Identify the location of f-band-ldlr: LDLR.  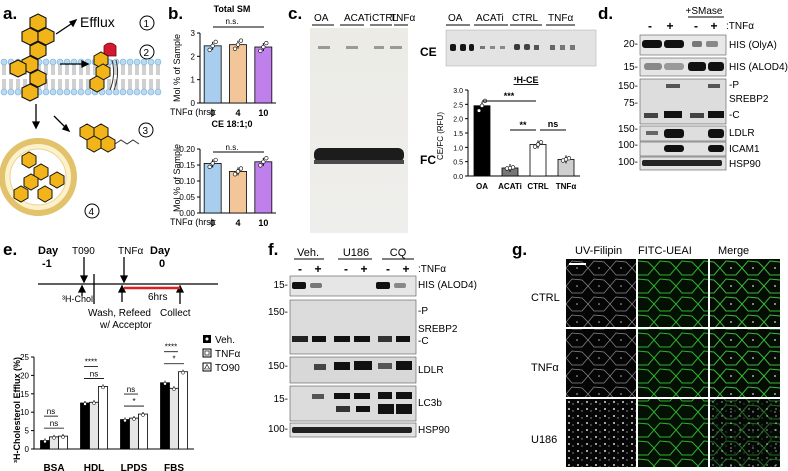
(431, 370).